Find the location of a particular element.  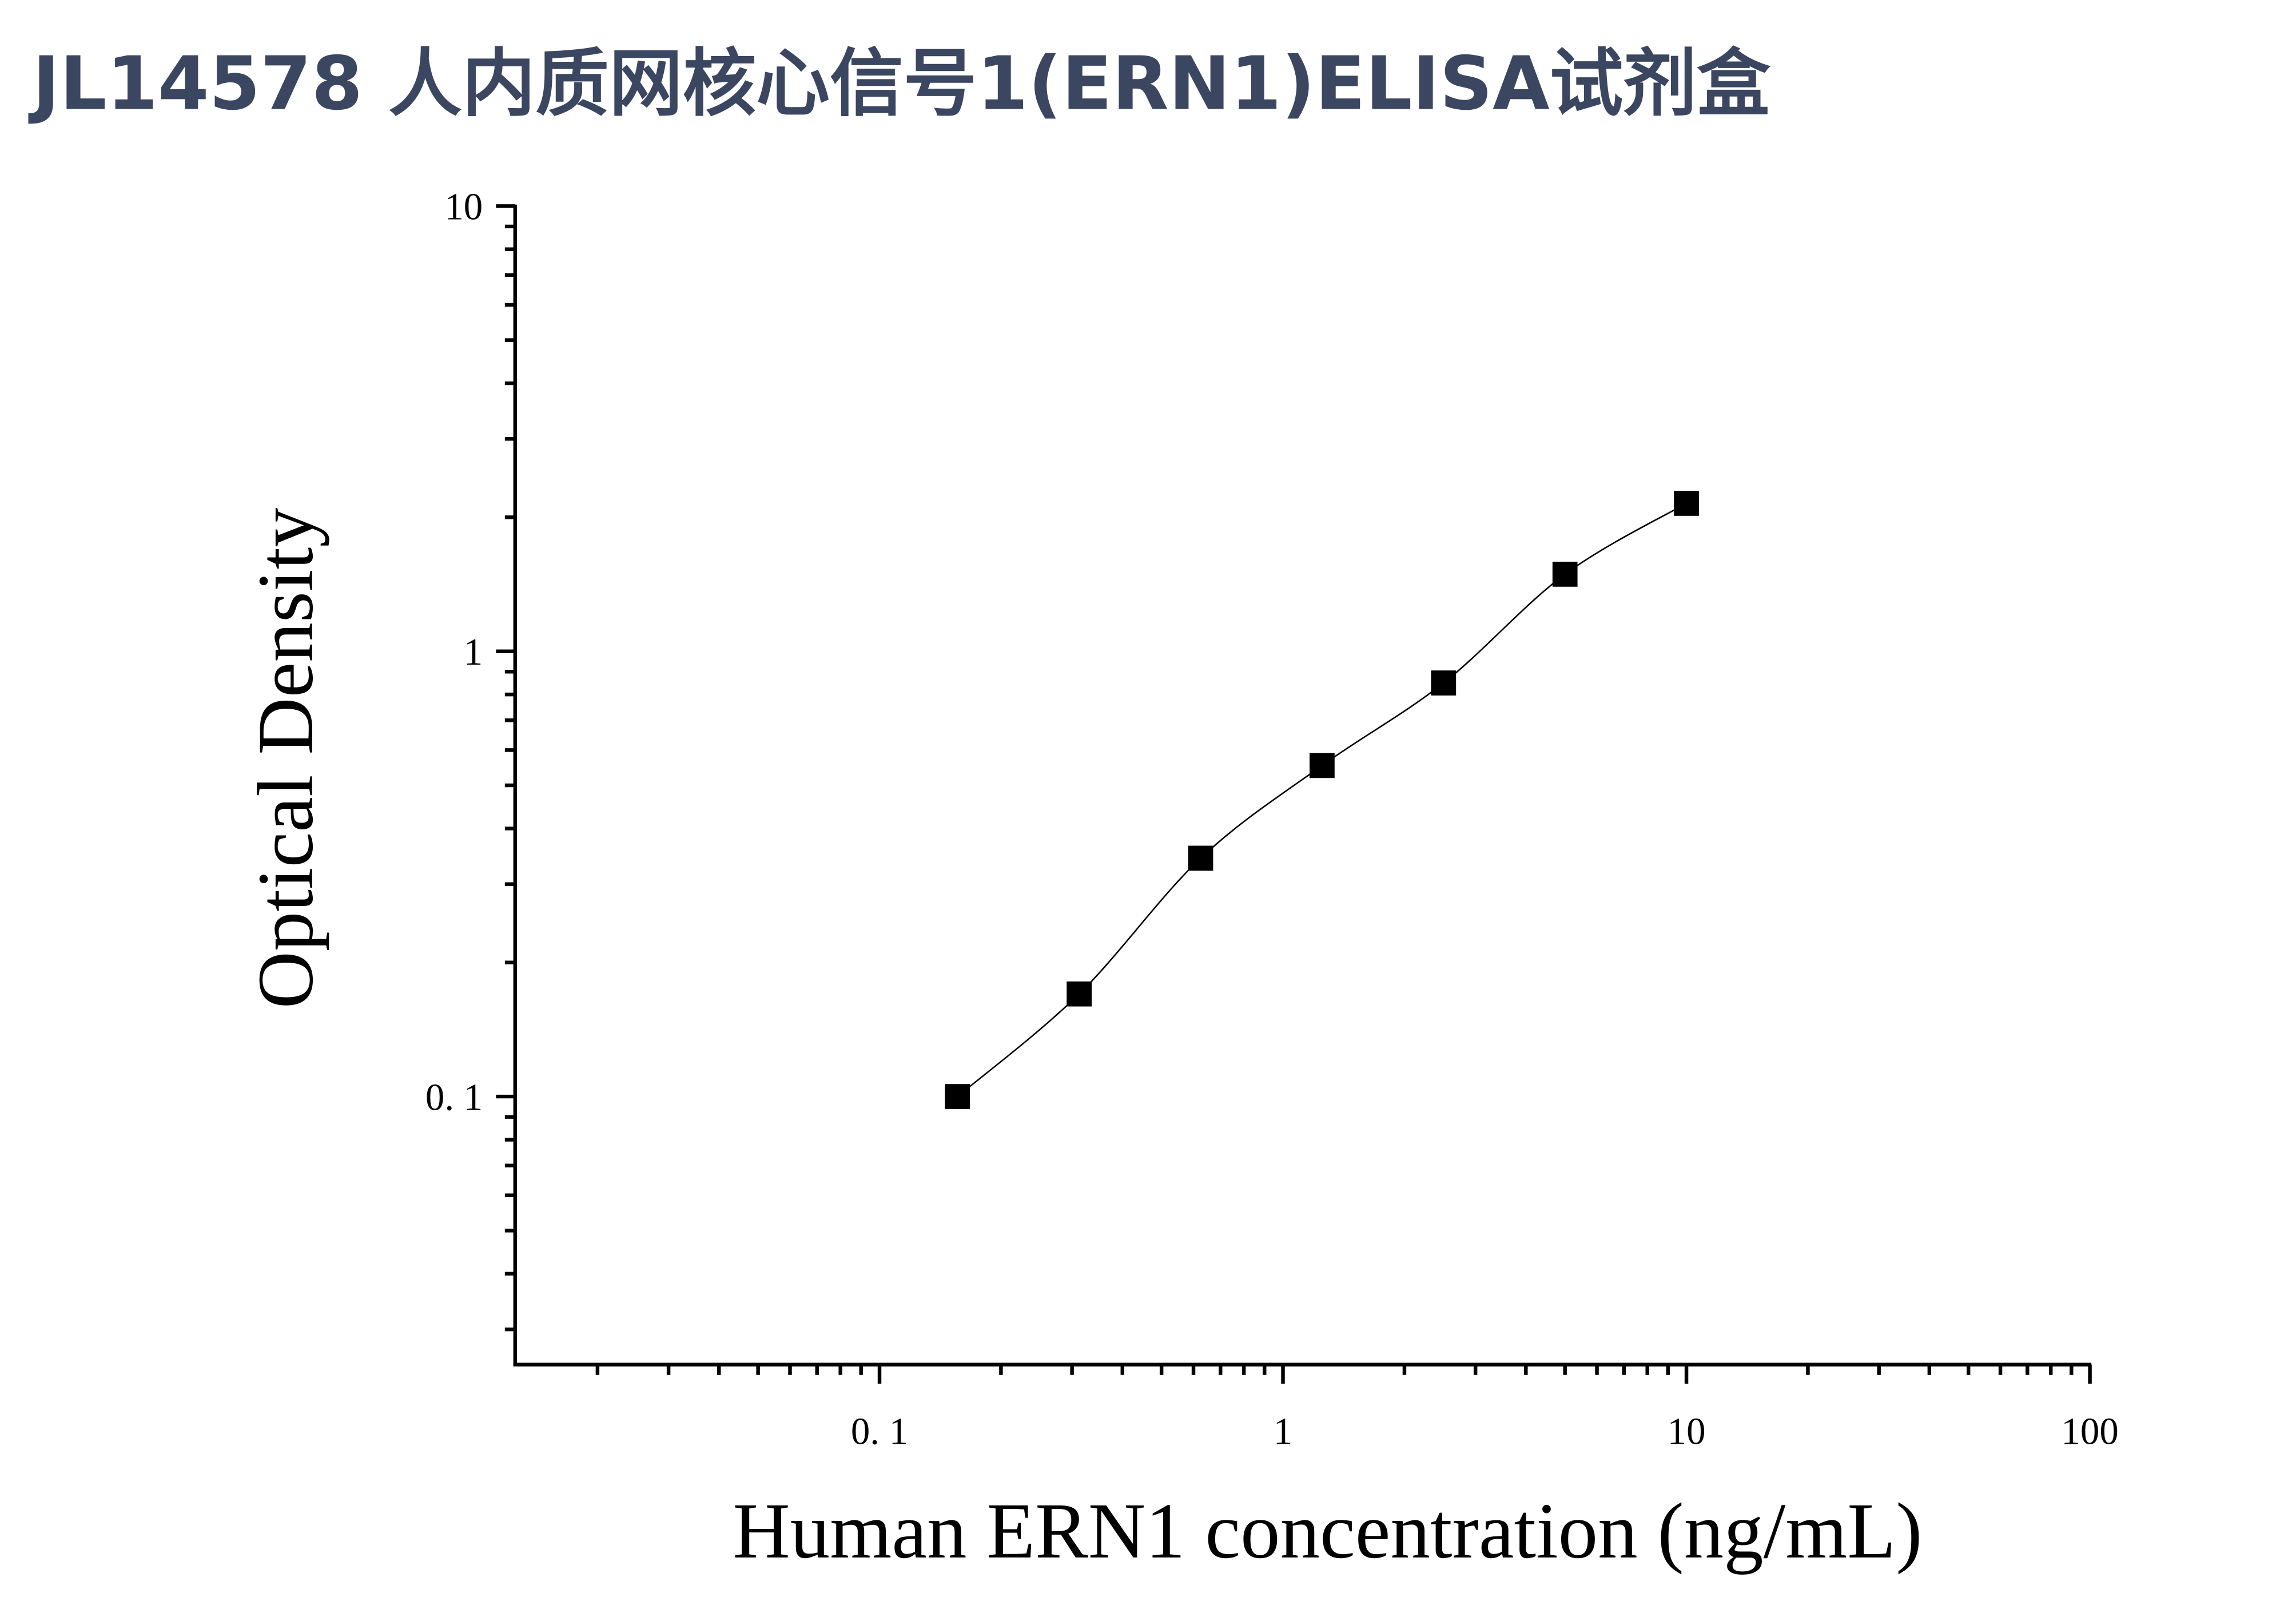

y-tick-label: 0. 1 is located at coordinates (454, 1097).